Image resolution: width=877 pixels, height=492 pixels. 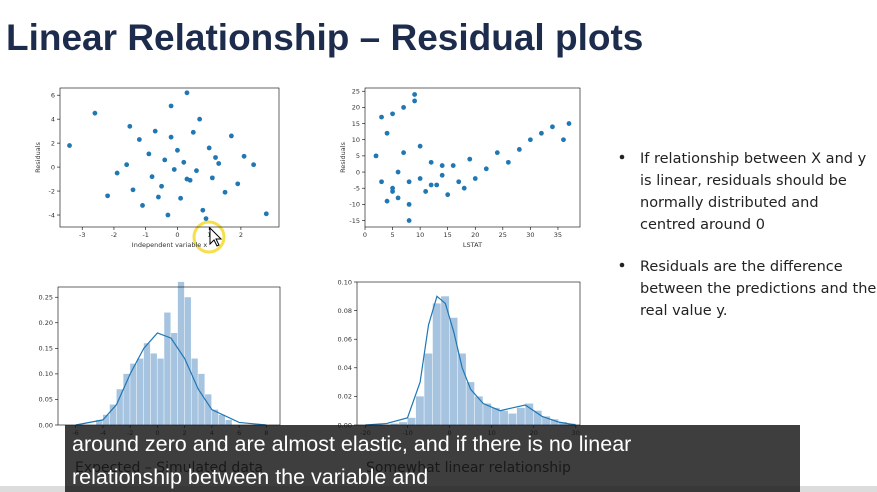 I want to click on x-tick-label: 5, so click(x=392, y=235).